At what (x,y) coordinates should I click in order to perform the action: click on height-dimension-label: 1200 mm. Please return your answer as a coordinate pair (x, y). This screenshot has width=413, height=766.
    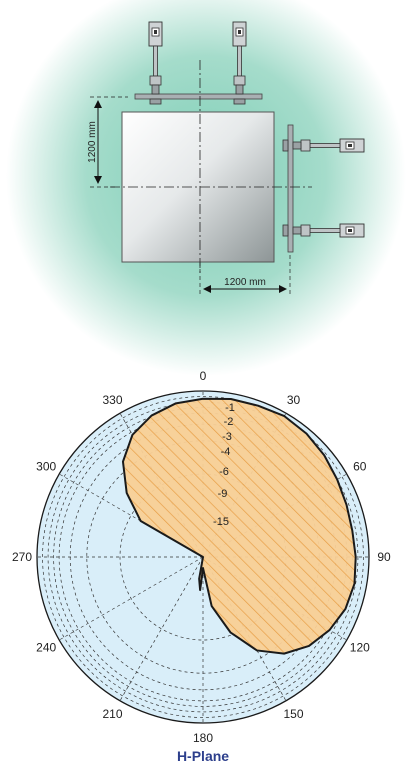
    Looking at the image, I should click on (92, 142).